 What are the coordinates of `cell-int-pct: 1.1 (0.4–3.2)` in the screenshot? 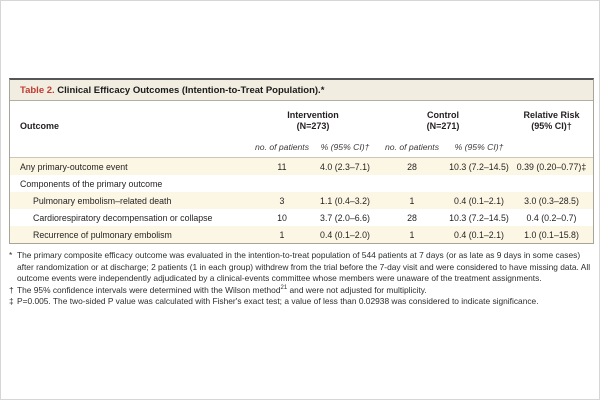 It's located at (345, 200).